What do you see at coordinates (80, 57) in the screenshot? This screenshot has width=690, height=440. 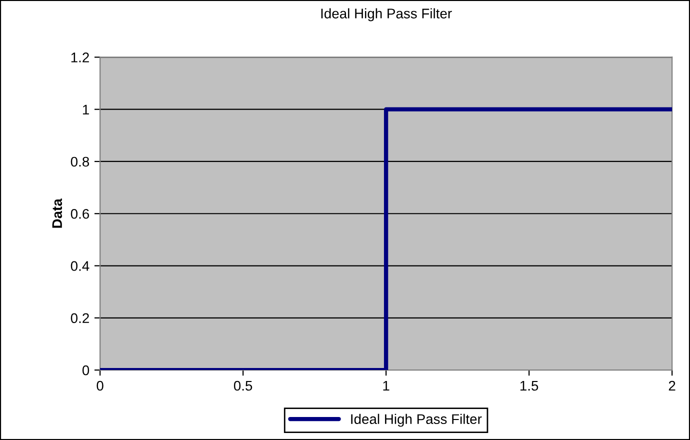 I see `y-tick-label: 1.2` at bounding box center [80, 57].